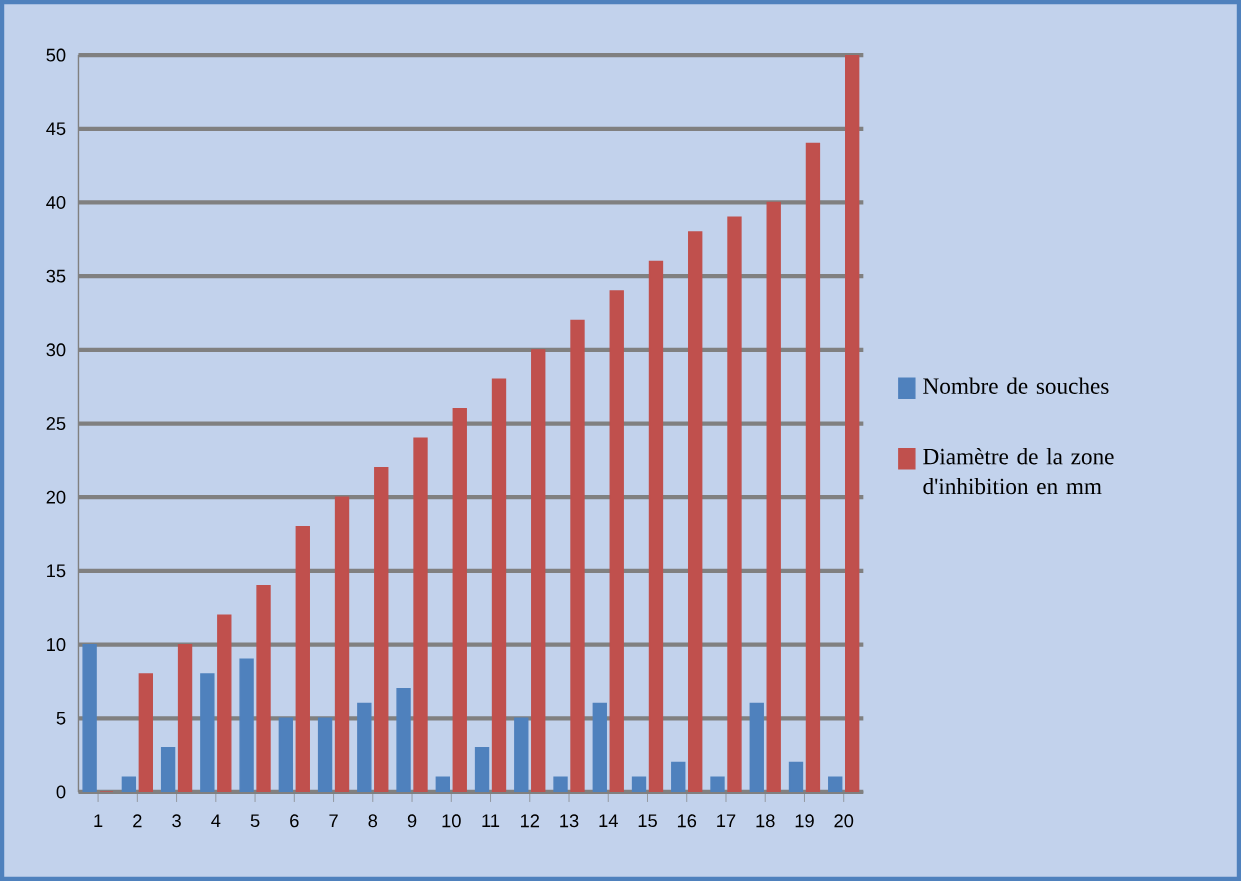 This screenshot has height=881, width=1241. I want to click on x-tick-label: 15, so click(647, 821).